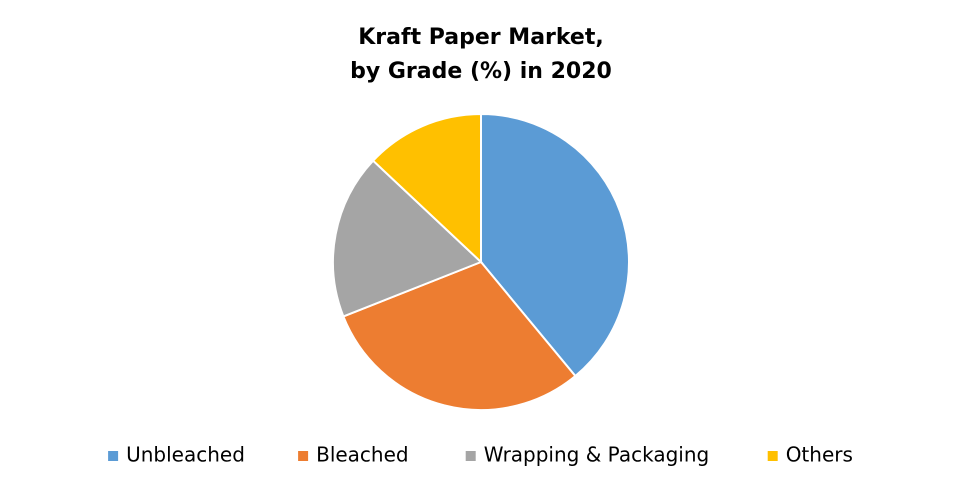  What do you see at coordinates (819, 455) in the screenshot?
I see `legend-label: Others` at bounding box center [819, 455].